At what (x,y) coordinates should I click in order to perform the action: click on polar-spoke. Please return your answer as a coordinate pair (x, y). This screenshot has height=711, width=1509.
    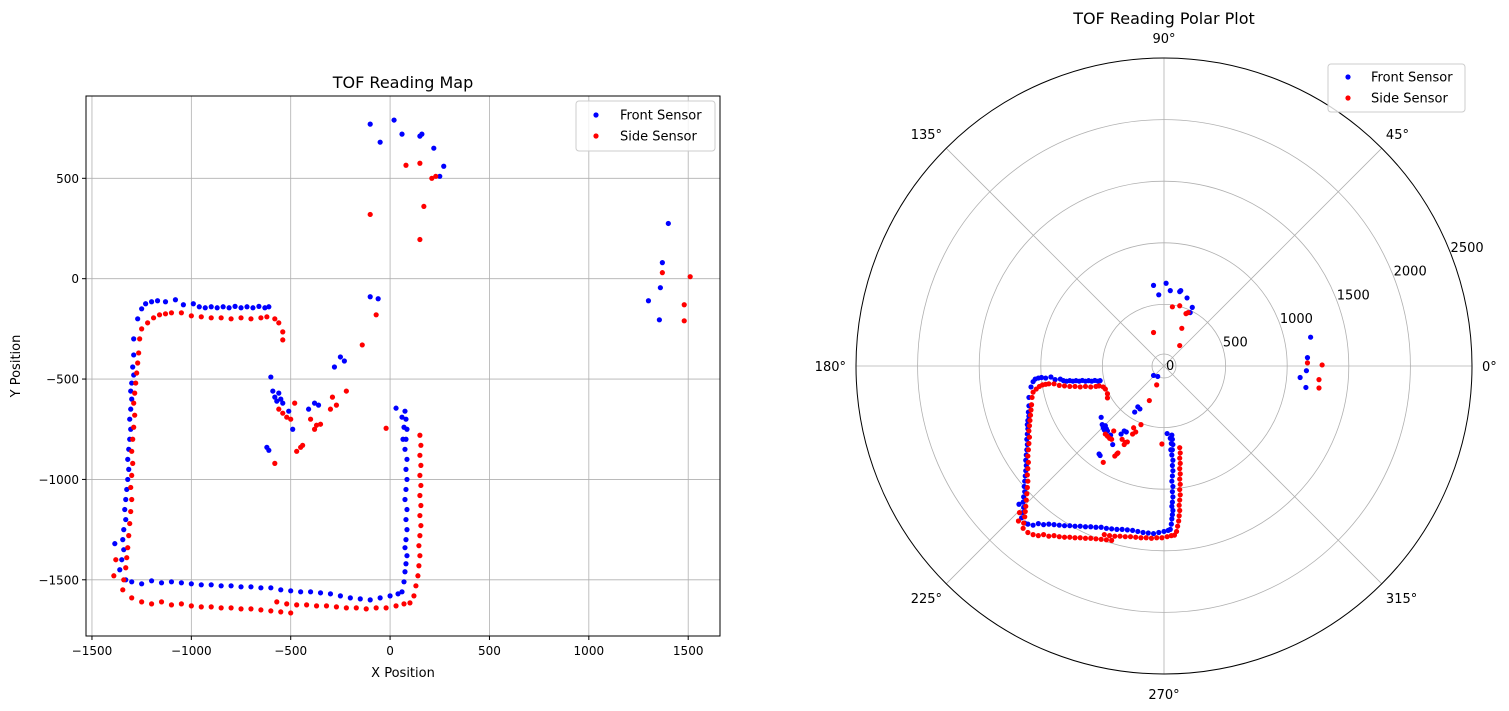
    Looking at the image, I should click on (1055, 257).